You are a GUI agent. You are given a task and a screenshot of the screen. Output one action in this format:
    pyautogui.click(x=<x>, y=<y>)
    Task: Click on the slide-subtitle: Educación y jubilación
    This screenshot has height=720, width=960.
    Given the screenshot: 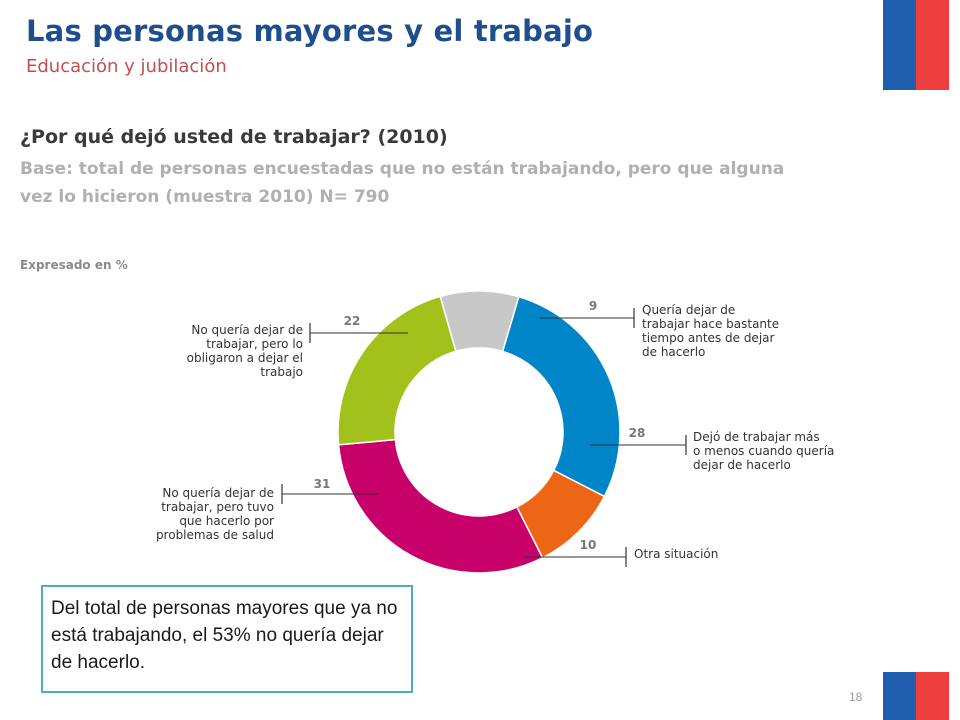 What is the action you would take?
    pyautogui.click(x=126, y=66)
    